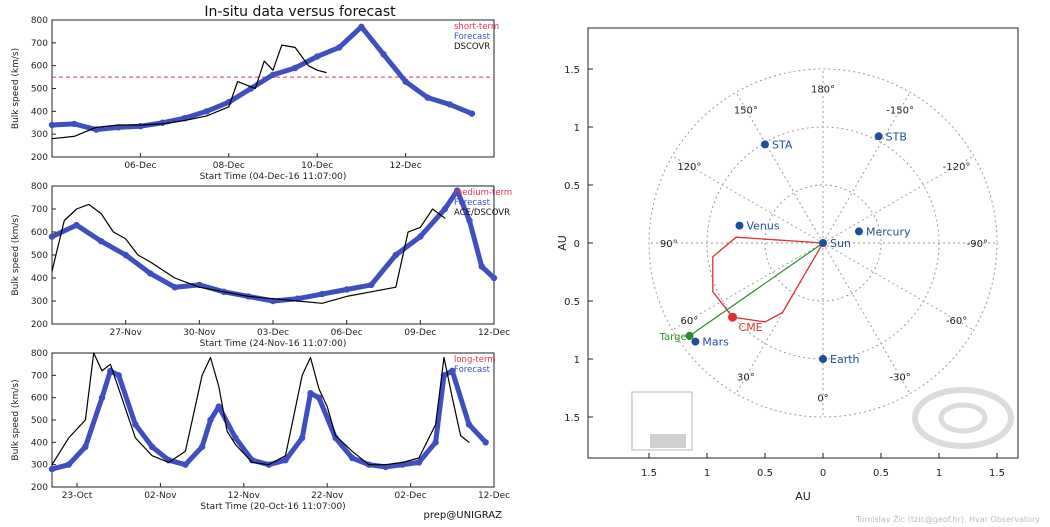  I want to click on plot-frame, so click(273, 88).